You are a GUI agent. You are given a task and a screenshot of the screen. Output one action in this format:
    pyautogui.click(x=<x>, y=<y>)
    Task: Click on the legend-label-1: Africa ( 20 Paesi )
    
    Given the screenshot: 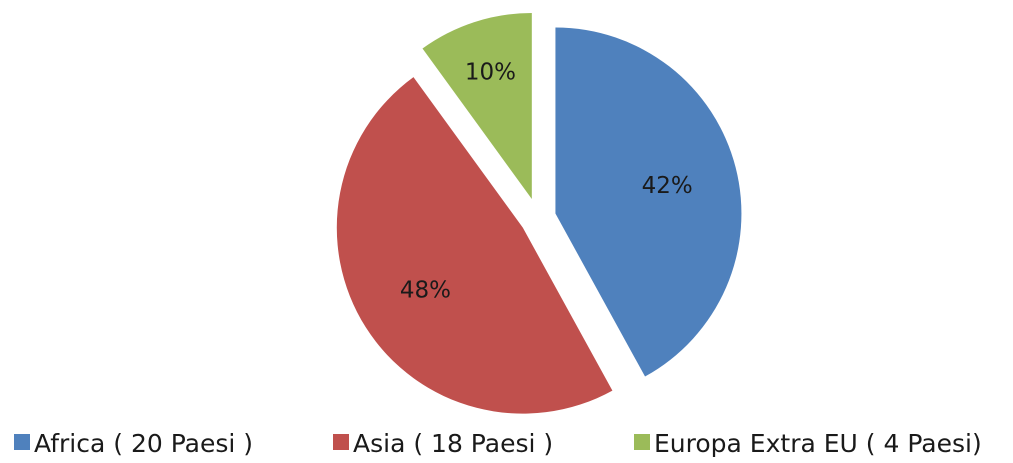 What is the action you would take?
    pyautogui.click(x=143, y=443)
    